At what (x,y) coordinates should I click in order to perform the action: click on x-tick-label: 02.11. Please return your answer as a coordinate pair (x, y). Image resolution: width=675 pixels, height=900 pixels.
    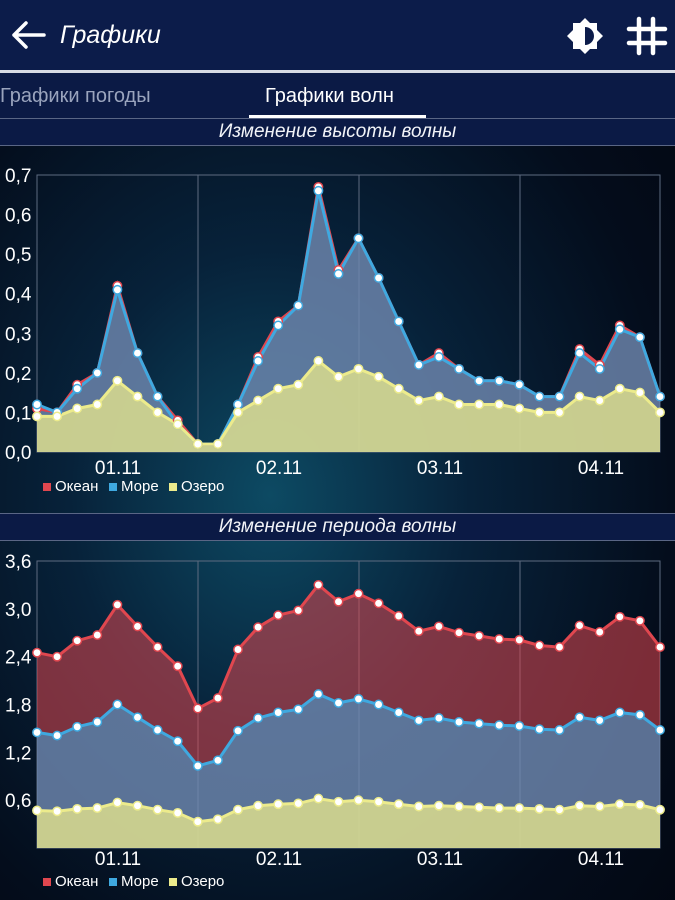
    Looking at the image, I should click on (279, 859).